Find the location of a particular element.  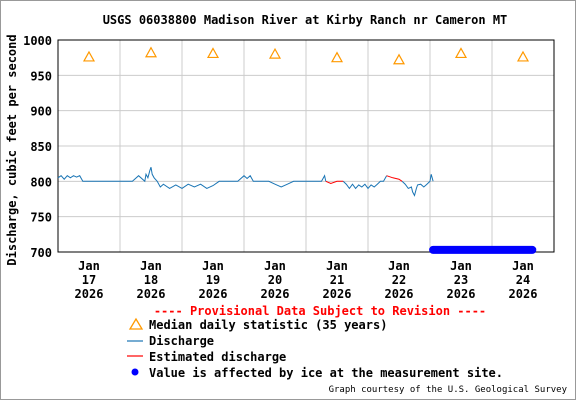

x-tick-label: 23 is located at coordinates (461, 280).